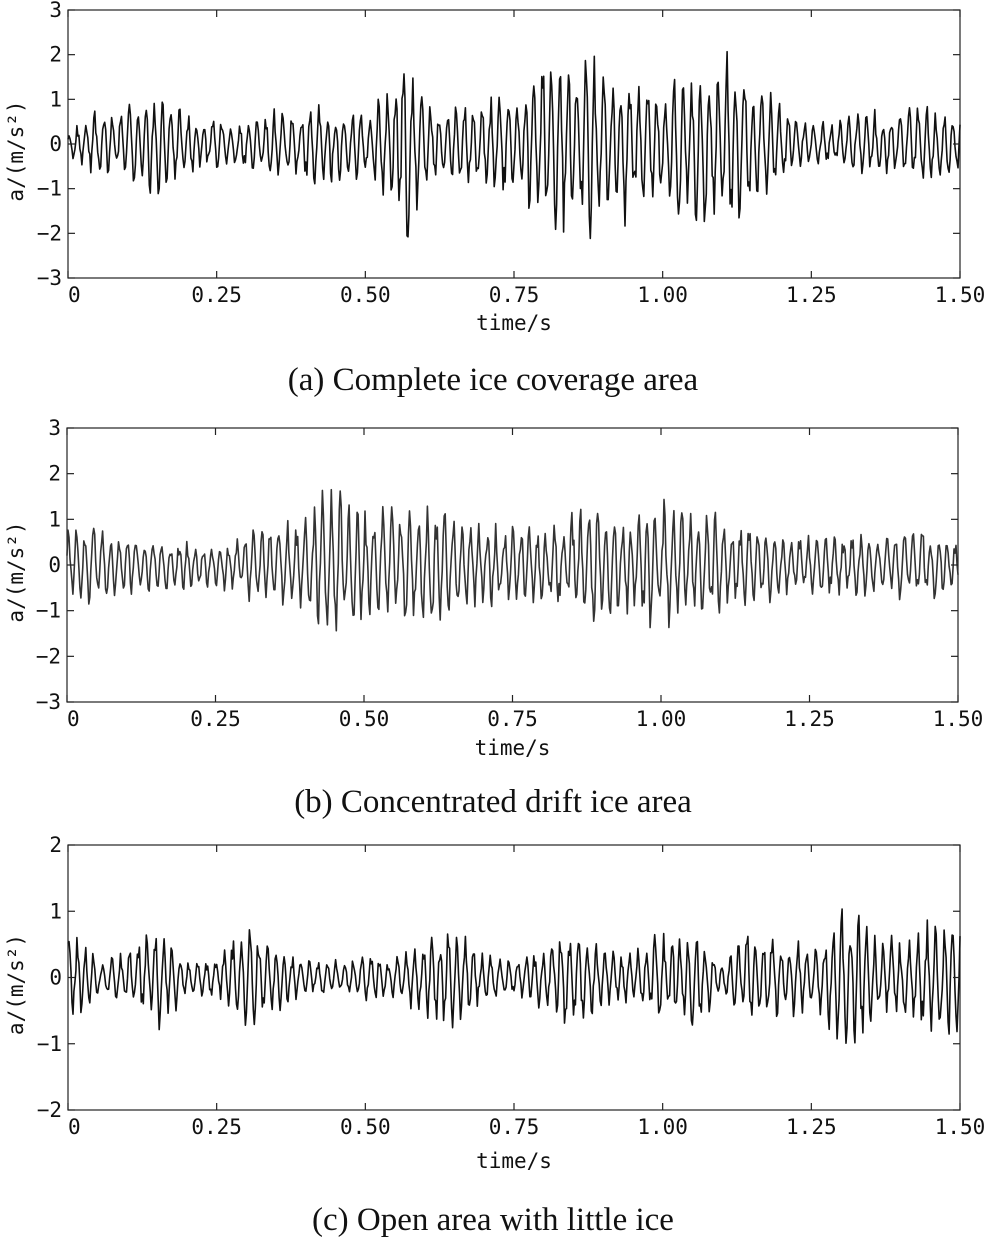 This screenshot has width=986, height=1241. I want to click on chart-caption: (a) Complete ice coverage area, so click(493, 380).